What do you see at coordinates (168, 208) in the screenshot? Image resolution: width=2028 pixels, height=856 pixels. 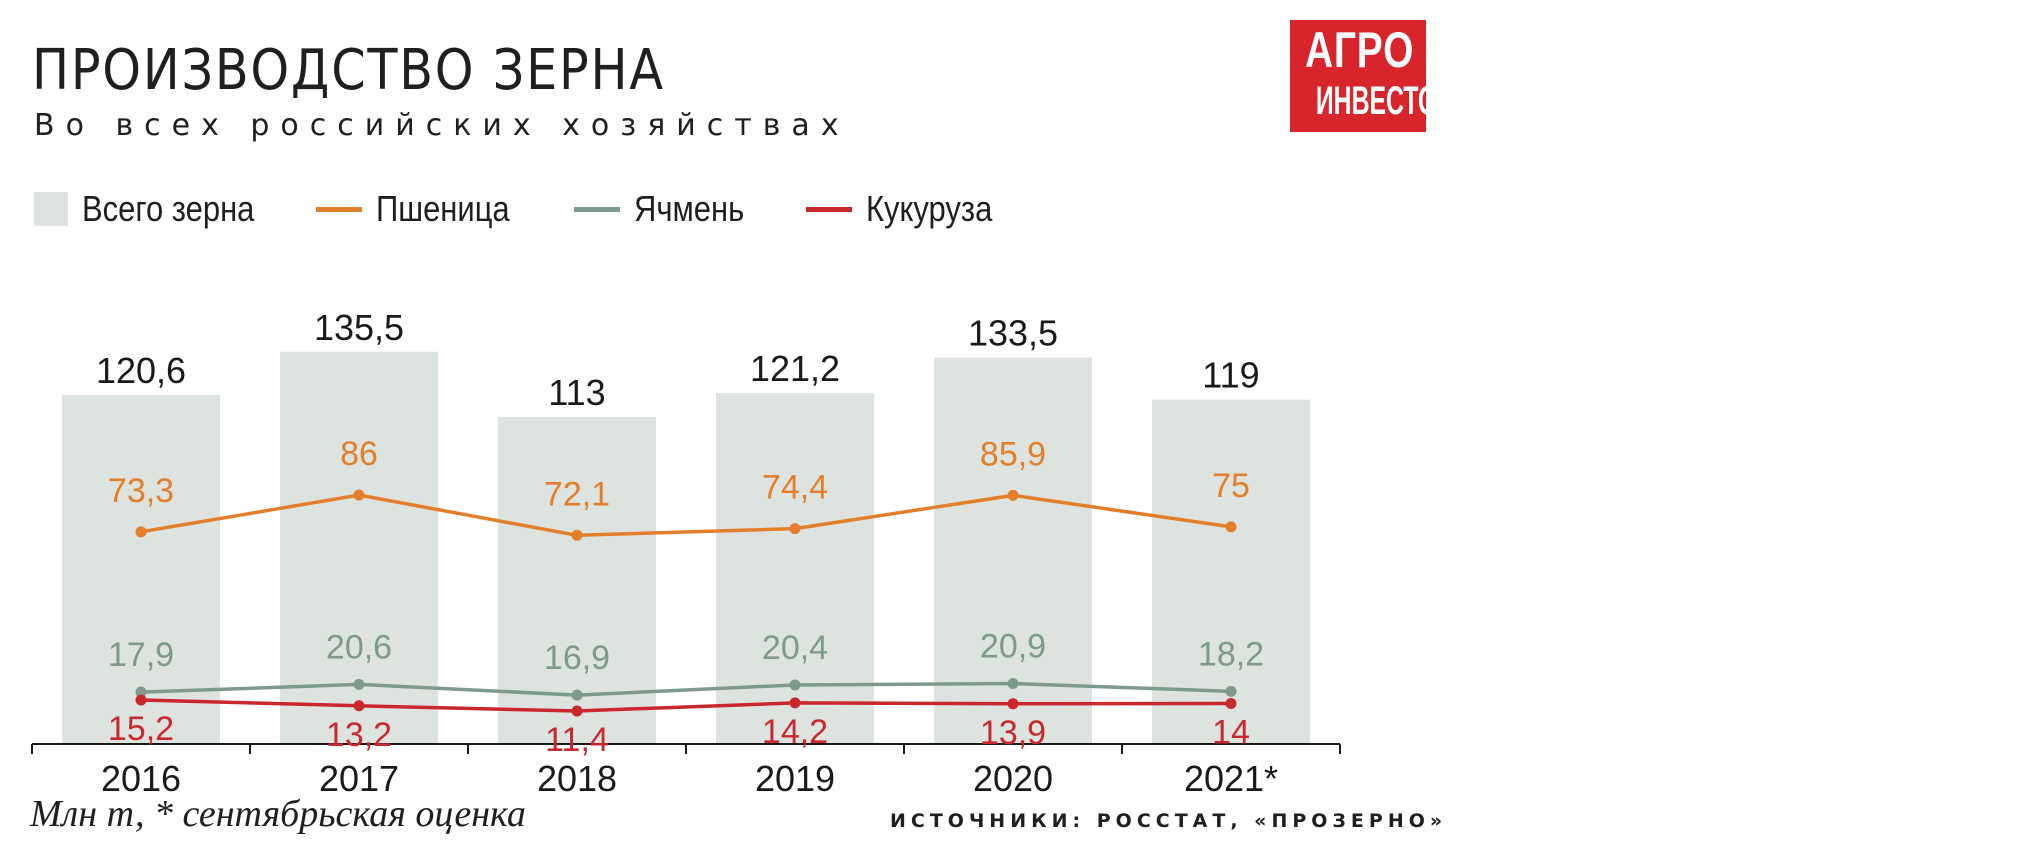 I see `legend-label-total: Всего зерна` at bounding box center [168, 208].